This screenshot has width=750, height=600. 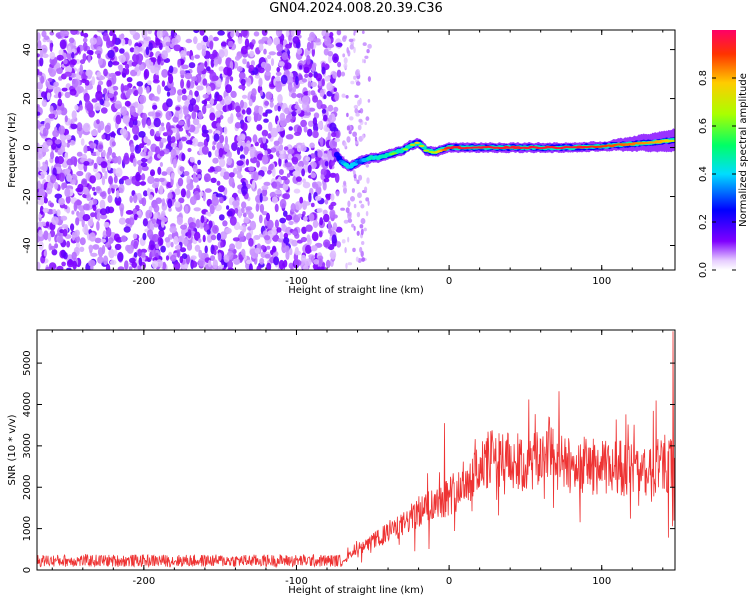 What do you see at coordinates (12, 449) in the screenshot?
I see `y-axis-label: SNR (10 * v/v)` at bounding box center [12, 449].